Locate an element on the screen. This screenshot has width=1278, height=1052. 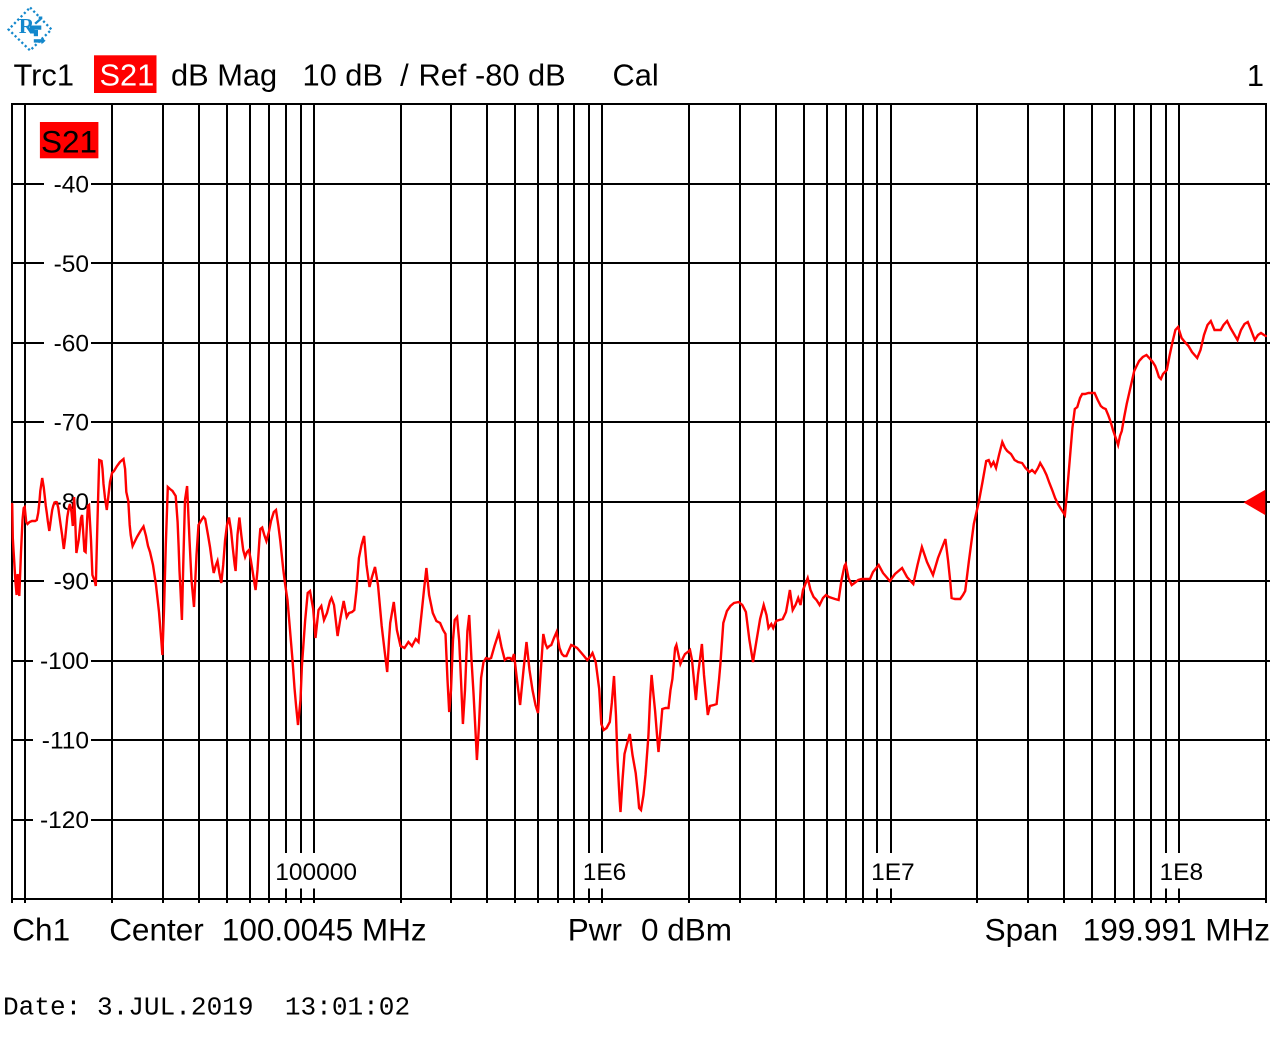
svg-text: -100 is located at coordinates (64, 661).